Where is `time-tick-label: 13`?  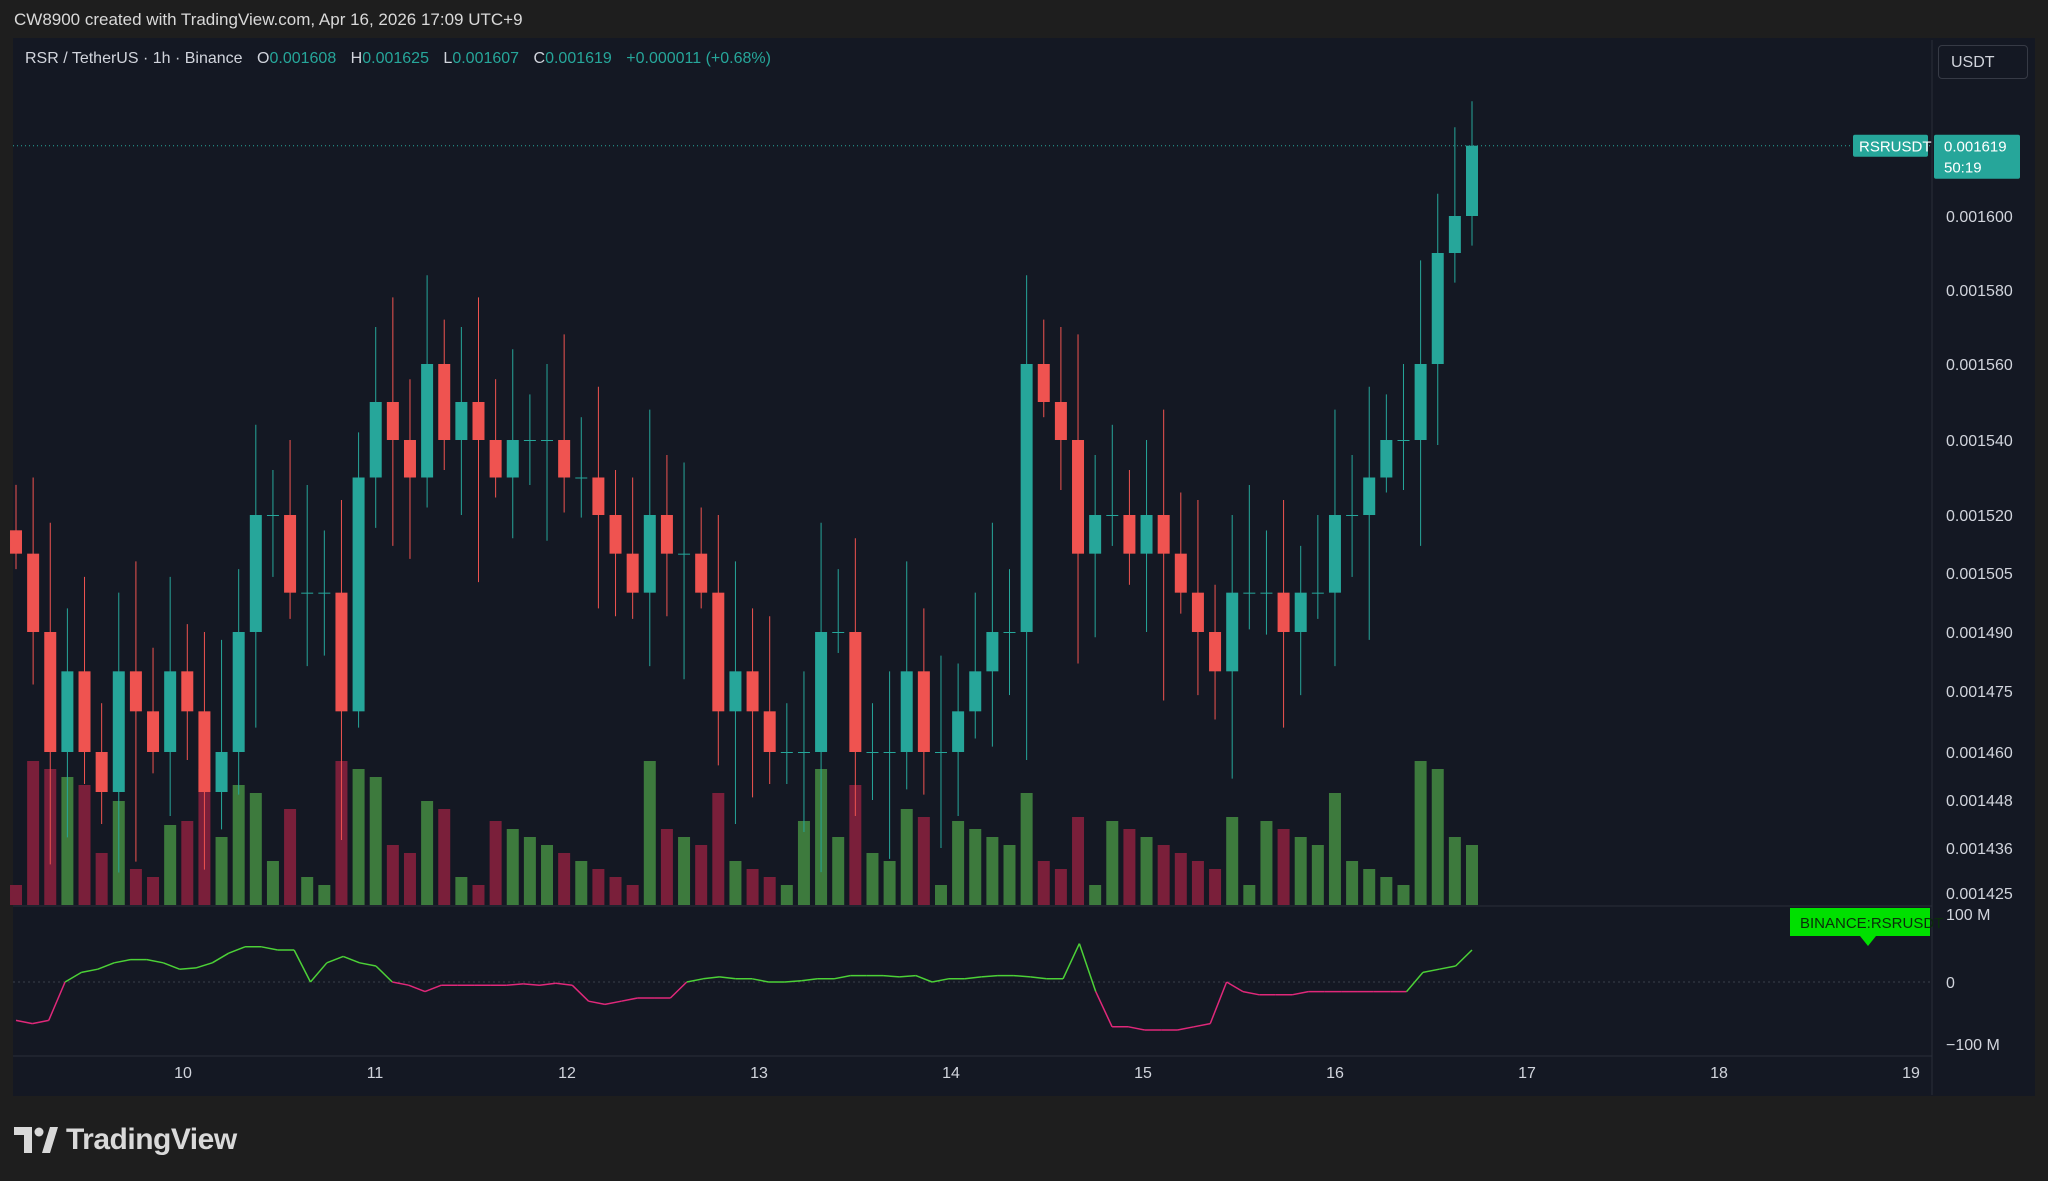 time-tick-label: 13 is located at coordinates (759, 1073).